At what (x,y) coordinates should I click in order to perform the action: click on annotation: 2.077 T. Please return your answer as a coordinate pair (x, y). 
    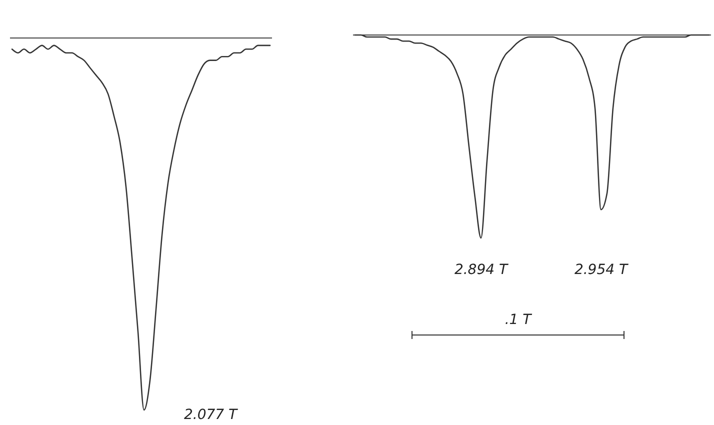
    Looking at the image, I should click on (211, 415).